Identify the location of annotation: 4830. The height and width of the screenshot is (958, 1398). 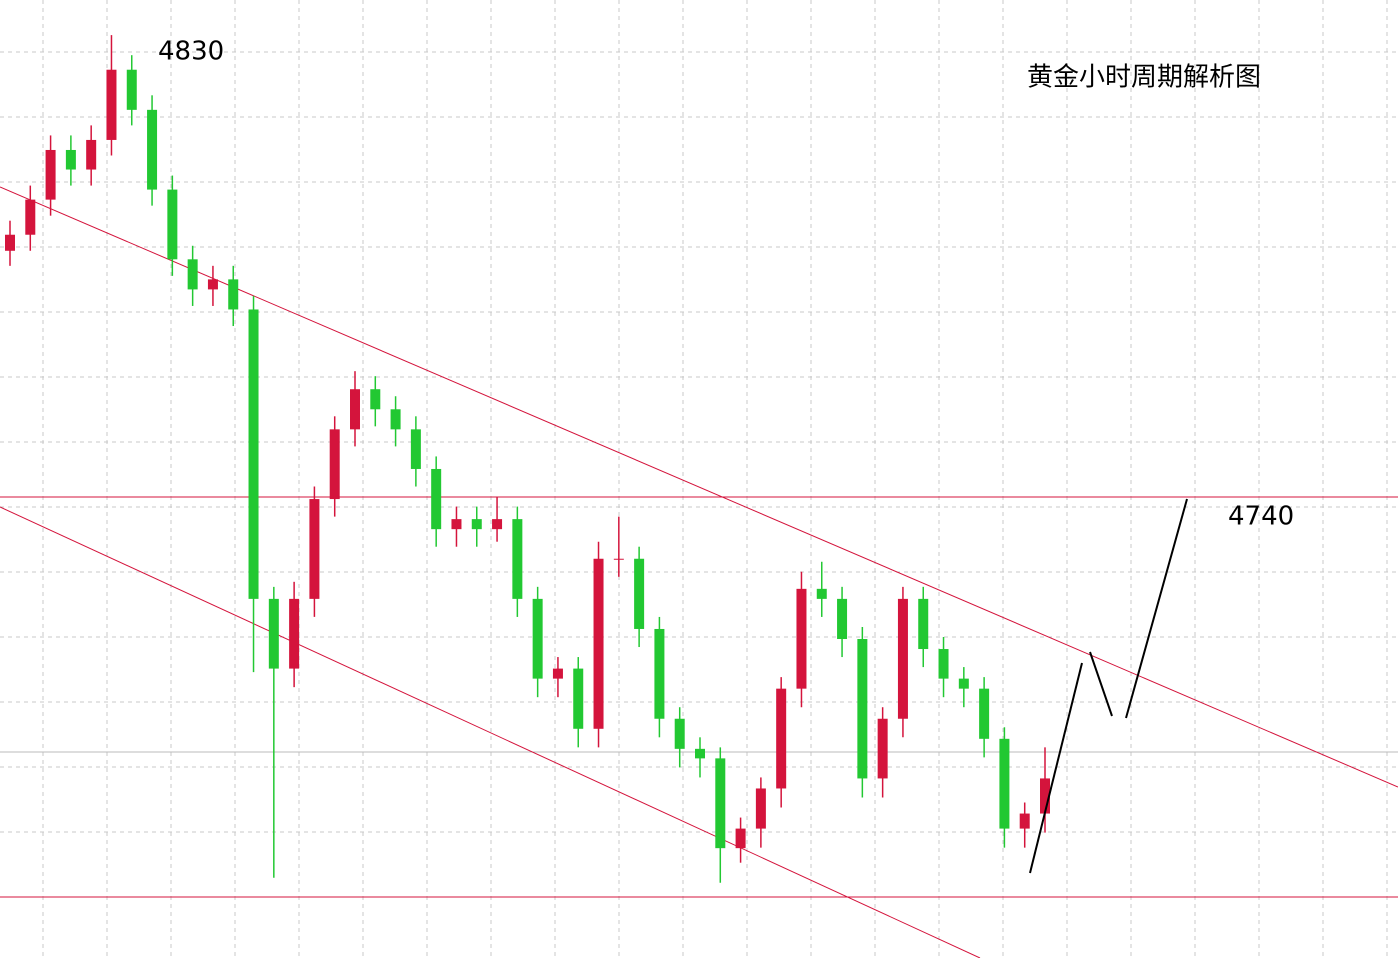
(191, 52).